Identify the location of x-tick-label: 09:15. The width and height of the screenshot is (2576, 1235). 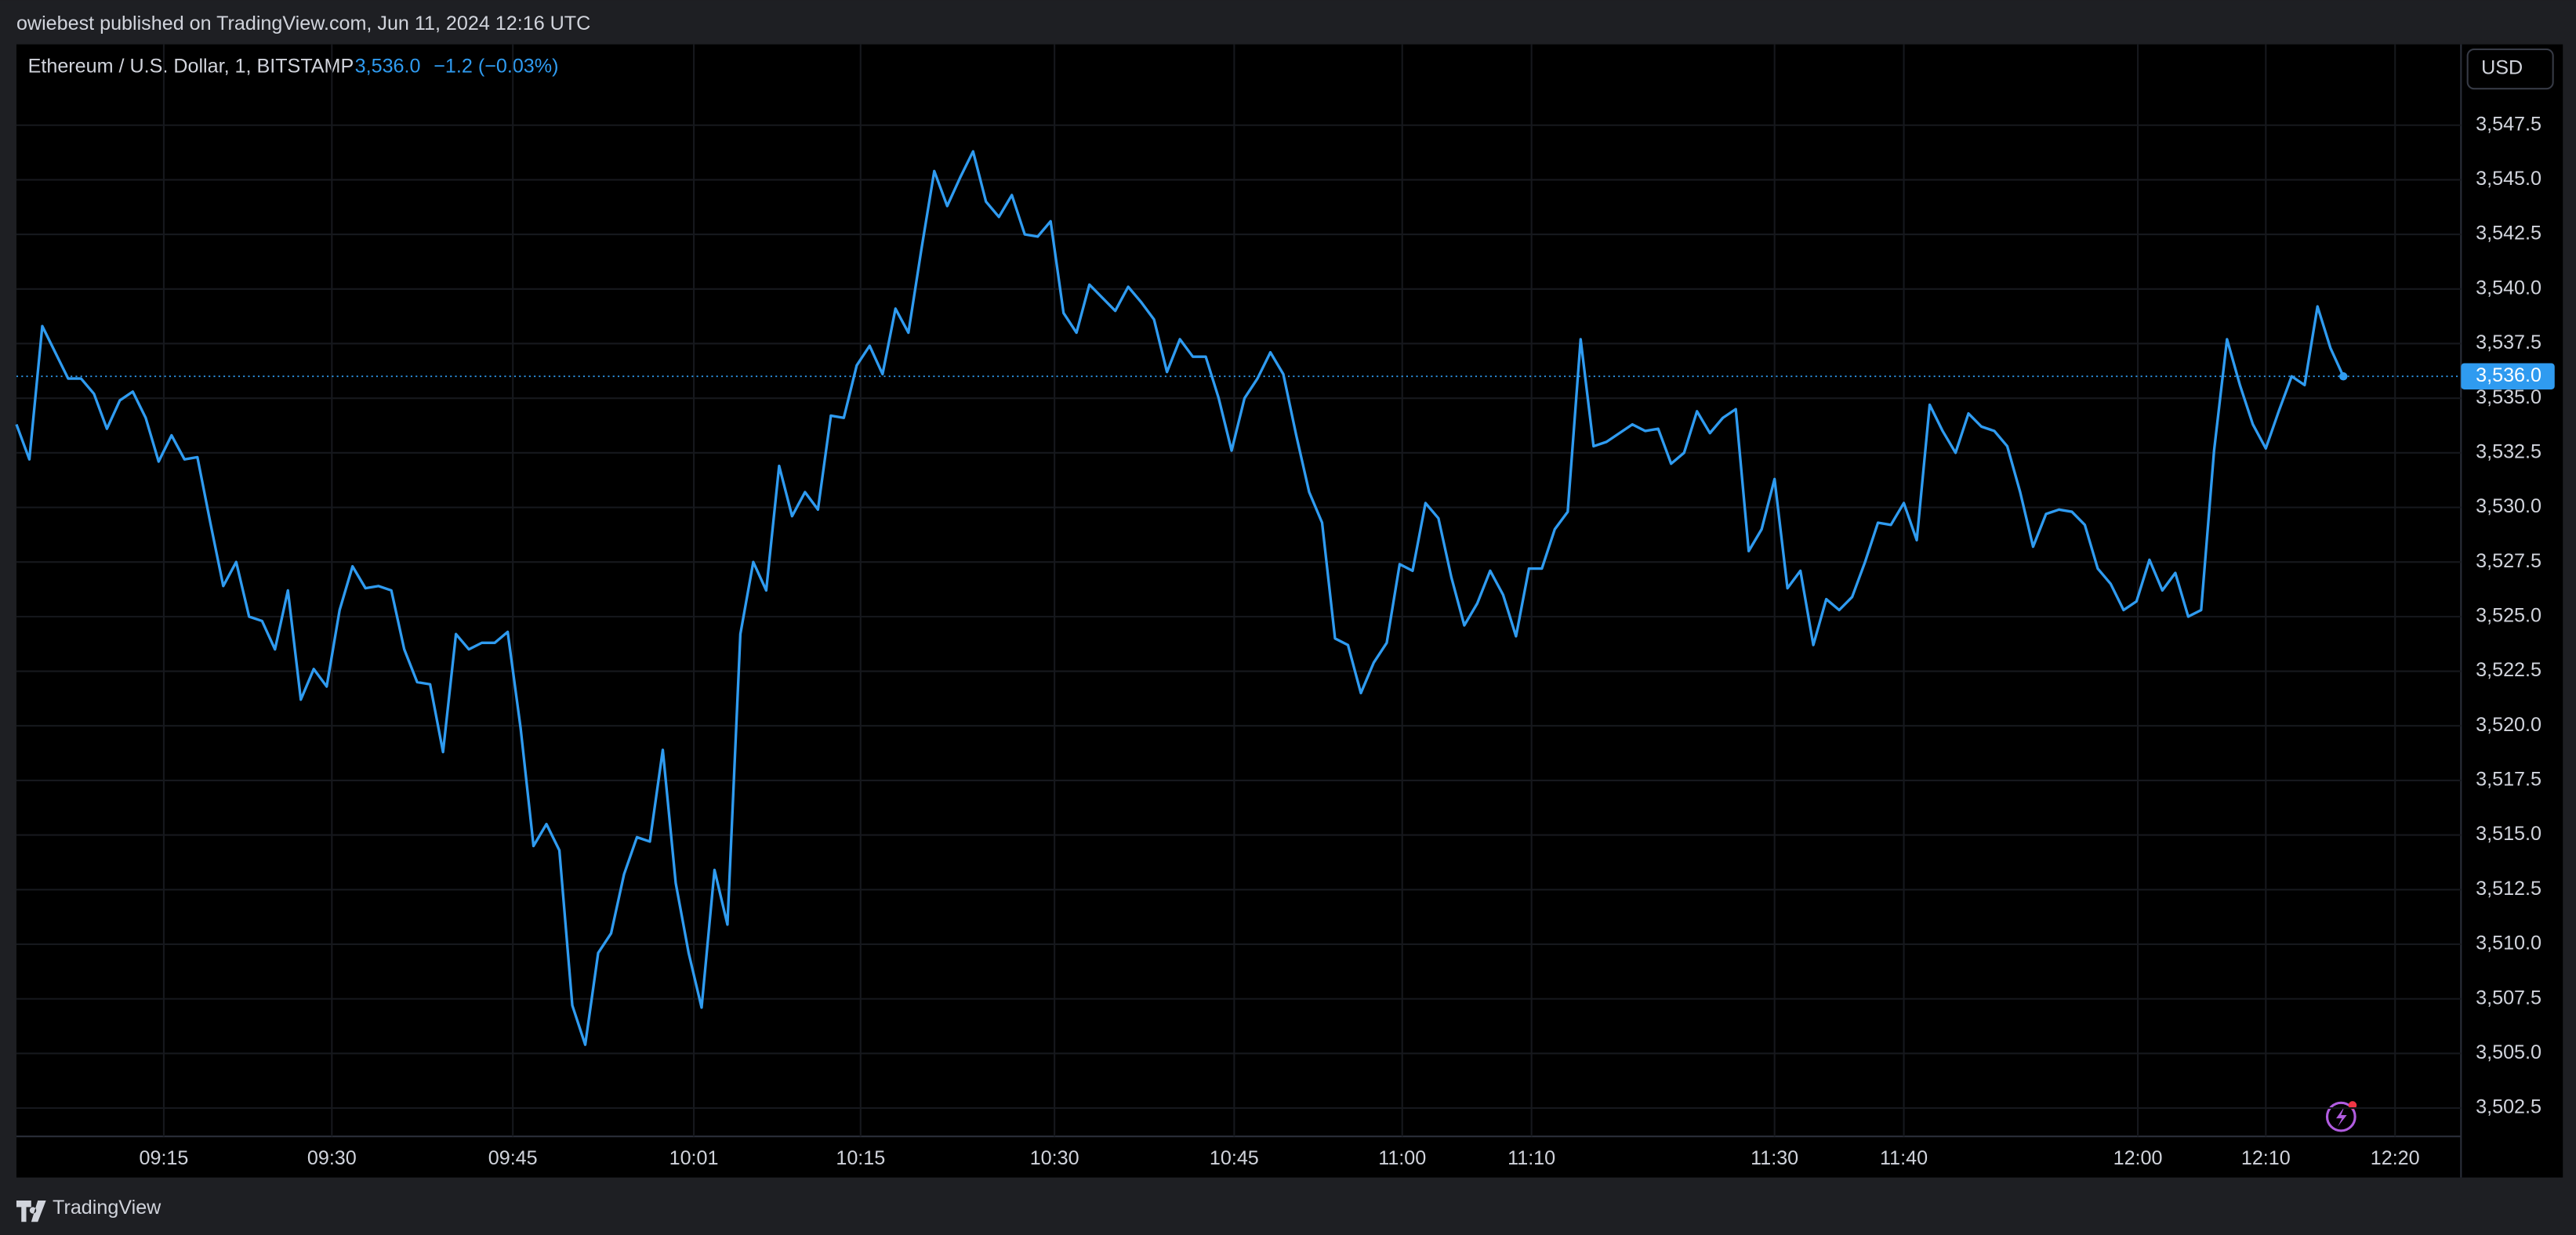
(165, 1158).